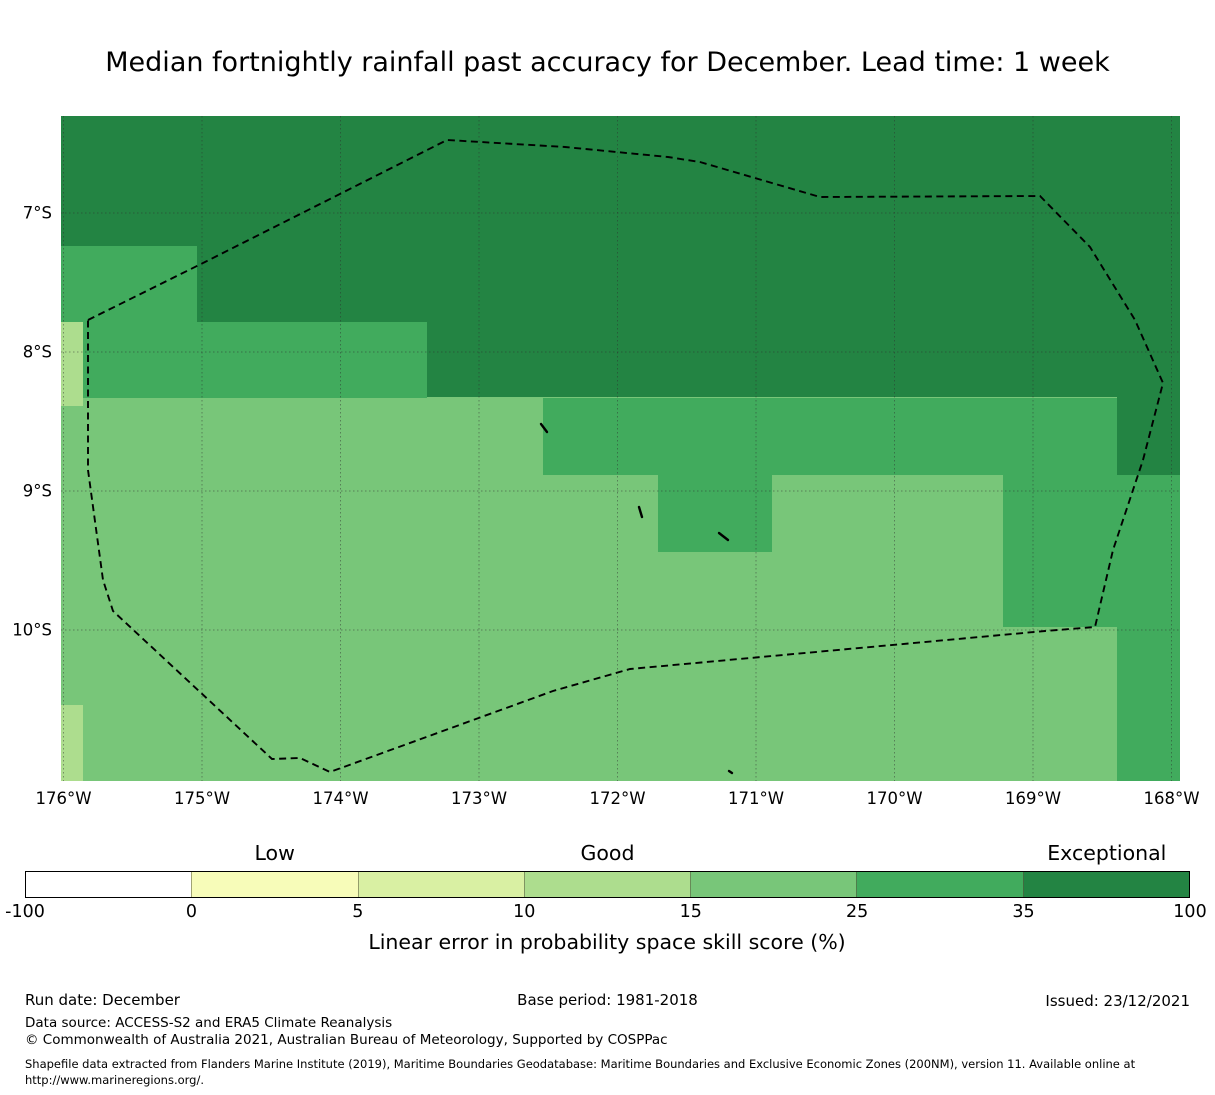 This screenshot has width=1215, height=1095. What do you see at coordinates (37, 491) in the screenshot?
I see `y-tick-label: 9°S` at bounding box center [37, 491].